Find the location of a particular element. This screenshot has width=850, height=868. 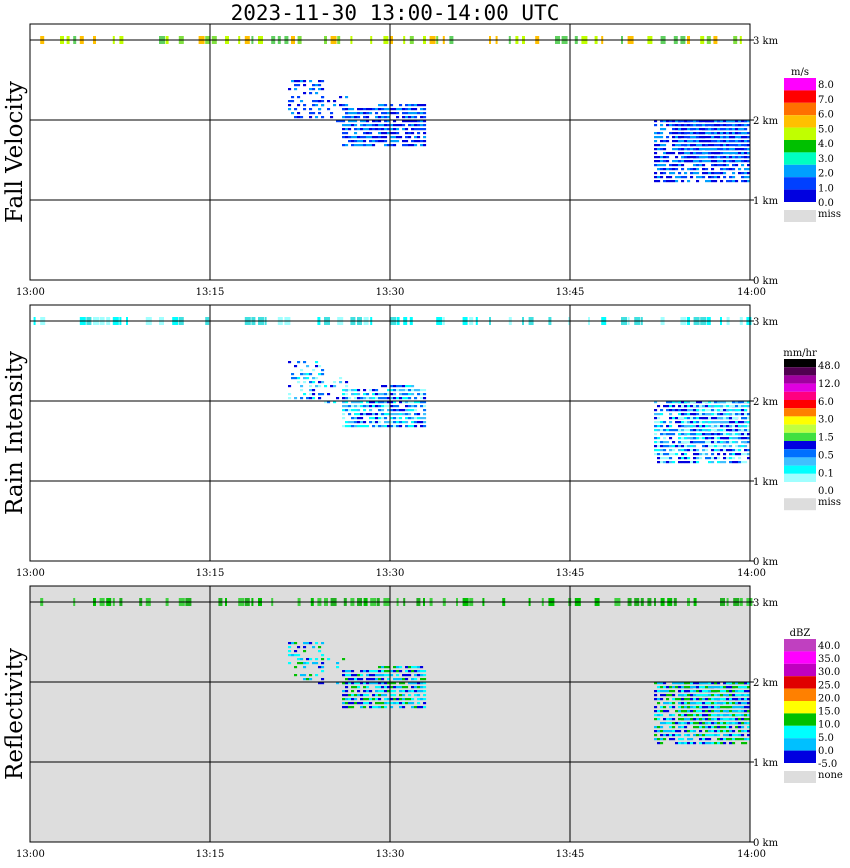

y-tick-label: 1 km is located at coordinates (766, 482).